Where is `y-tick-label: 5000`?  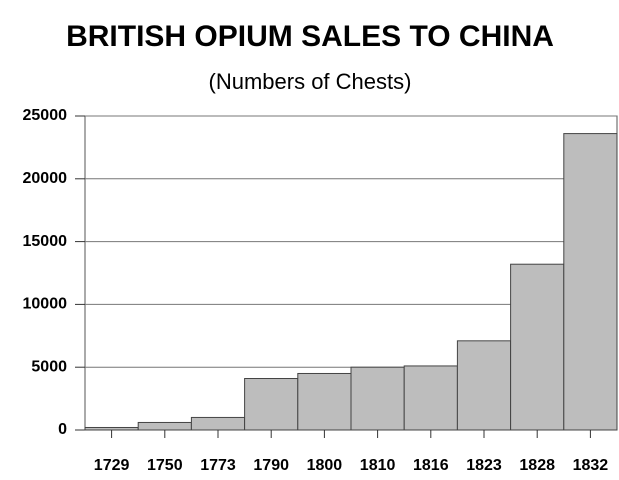
y-tick-label: 5000 is located at coordinates (49, 366).